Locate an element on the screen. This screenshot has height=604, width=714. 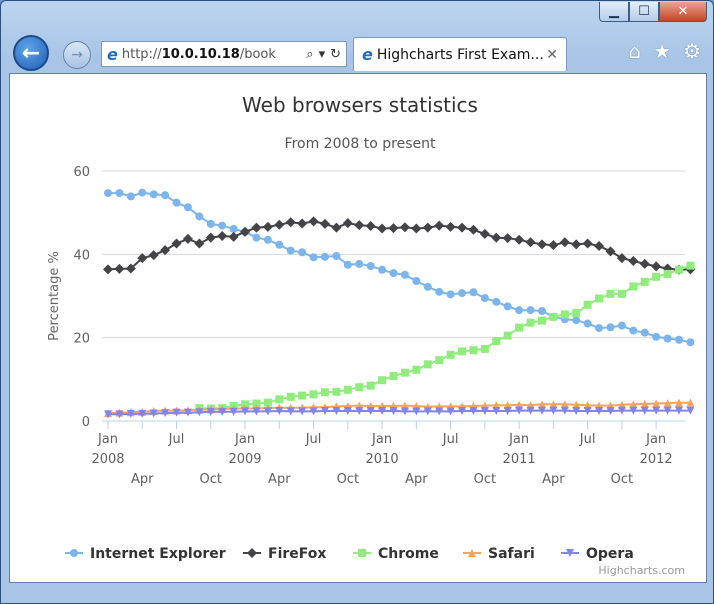
back-button: ← is located at coordinates (31, 53).